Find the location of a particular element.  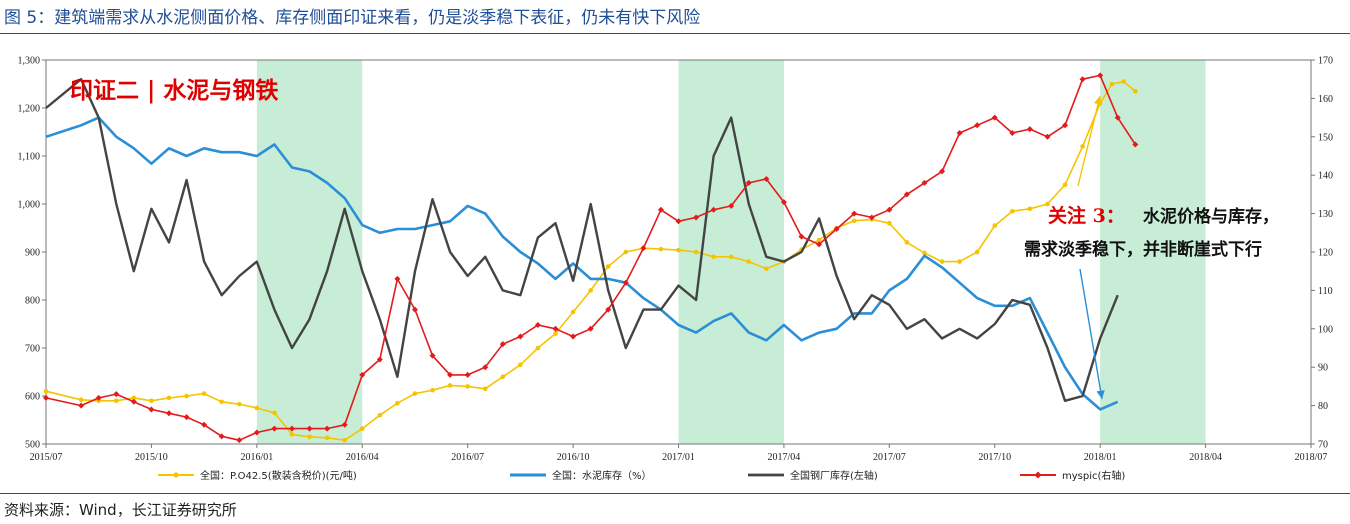

legend-item: 全国钢厂库存(左轴) is located at coordinates (813, 475).